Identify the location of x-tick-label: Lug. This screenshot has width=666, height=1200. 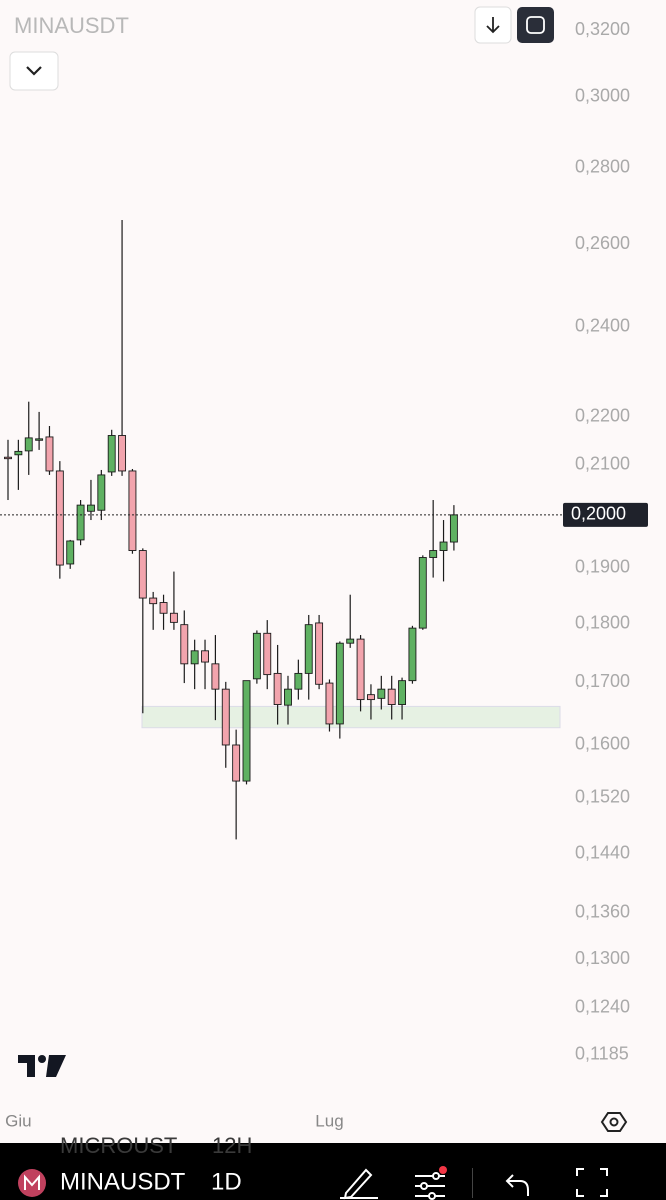
(329, 1120).